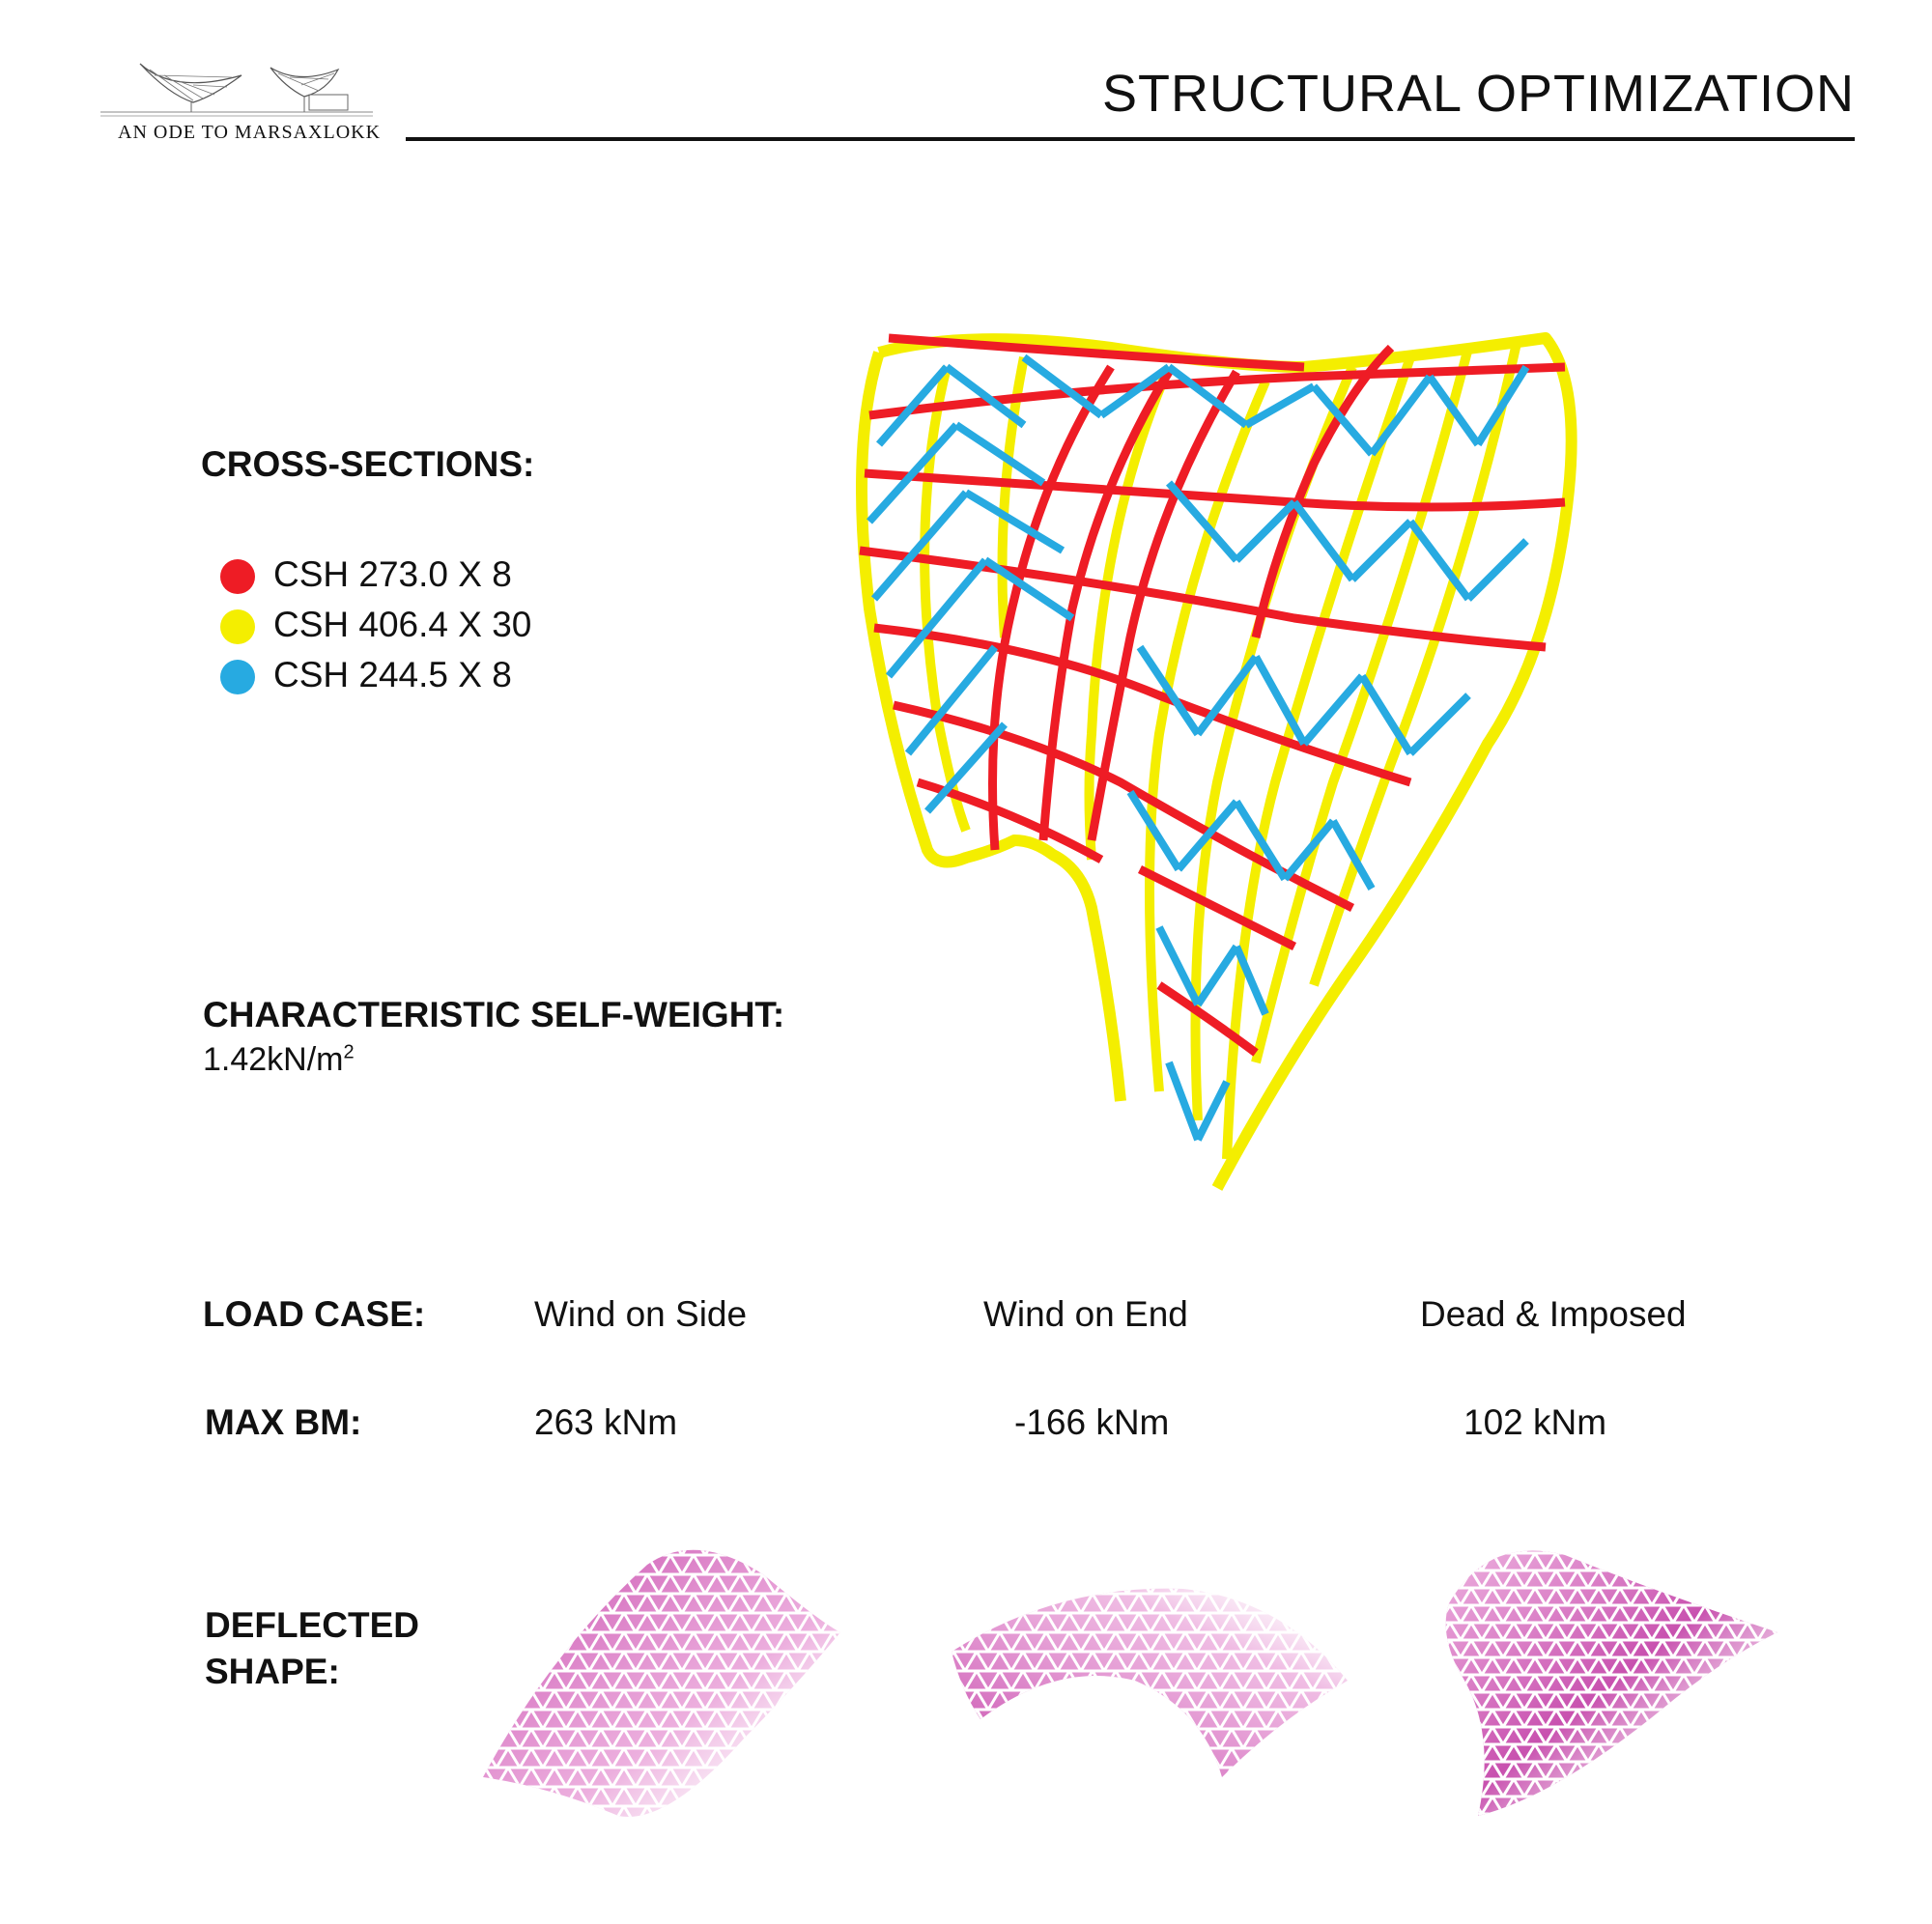 Image resolution: width=1932 pixels, height=1924 pixels. What do you see at coordinates (237, 677) in the screenshot?
I see `blue-dot-icon` at bounding box center [237, 677].